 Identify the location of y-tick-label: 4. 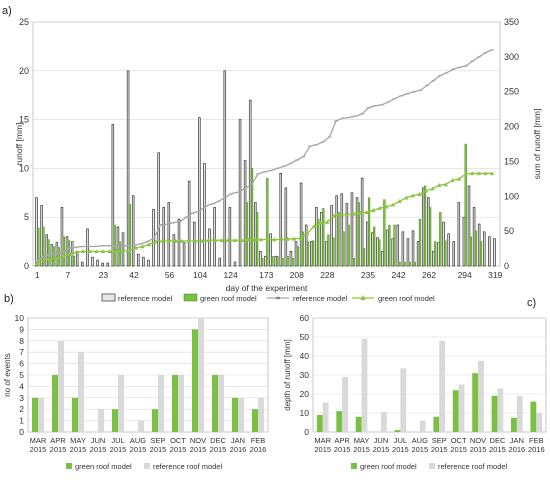
(21, 386).